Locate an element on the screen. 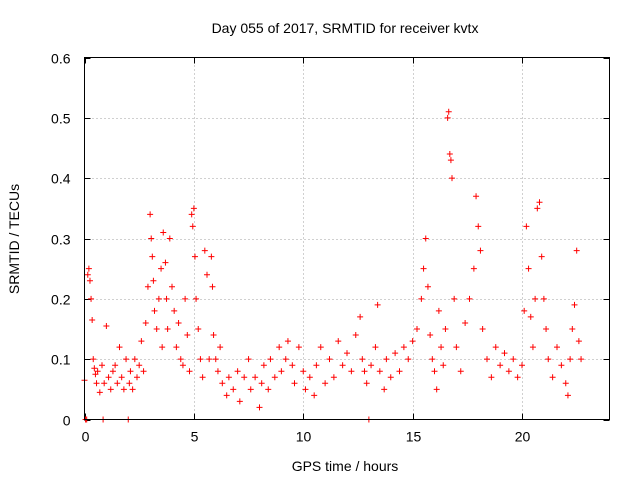 The width and height of the screenshot is (640, 480). y-tick-label: 0.6 is located at coordinates (61, 59).